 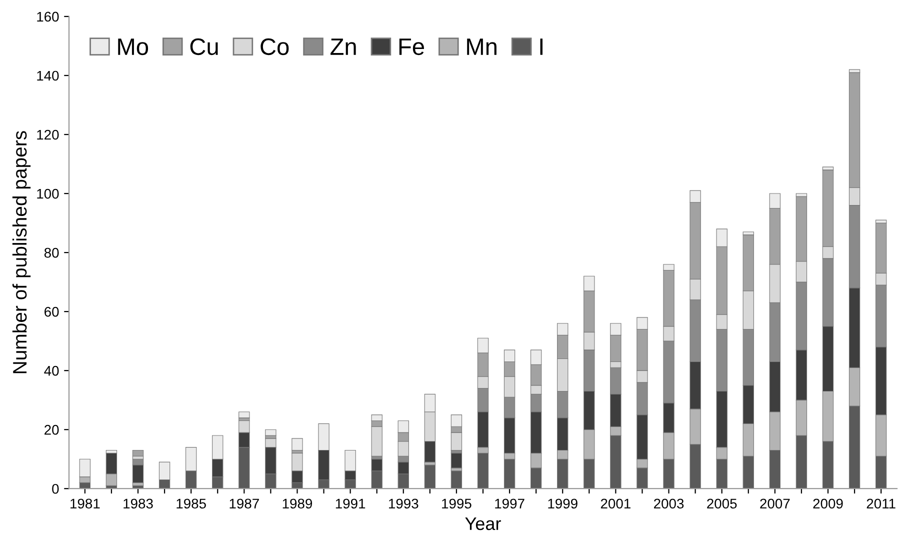 What do you see at coordinates (138, 503) in the screenshot?
I see `x-tick-label: 1983` at bounding box center [138, 503].